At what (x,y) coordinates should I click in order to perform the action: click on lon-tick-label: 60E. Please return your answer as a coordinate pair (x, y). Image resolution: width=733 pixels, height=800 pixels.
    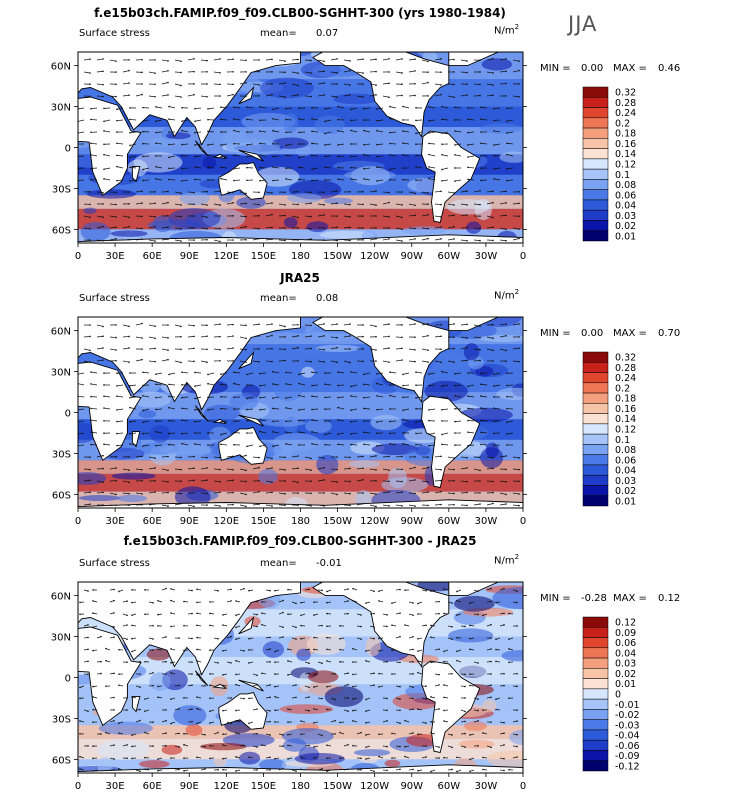
    Looking at the image, I should click on (152, 521).